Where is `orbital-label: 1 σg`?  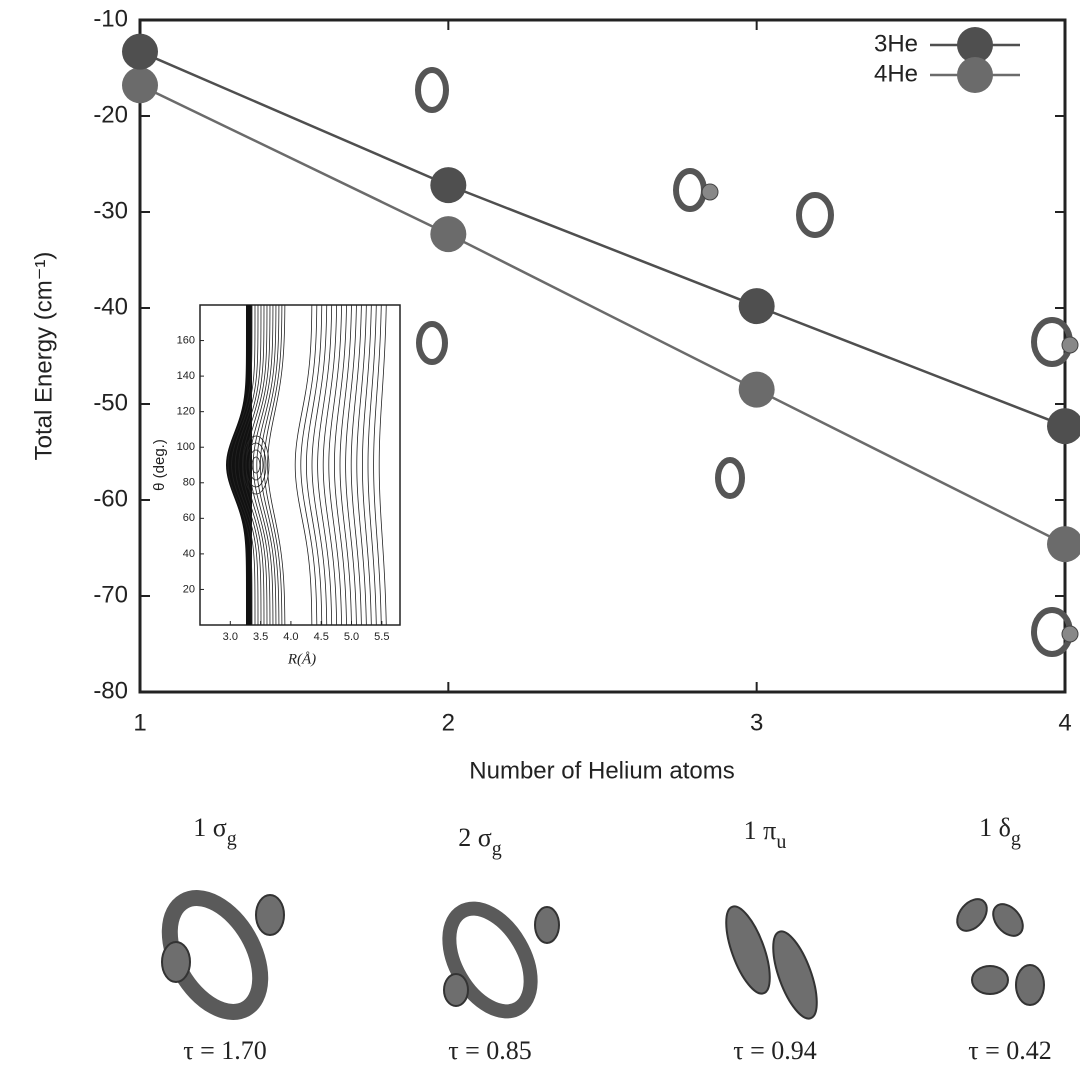
orbital-label: 1 σg is located at coordinates (215, 831).